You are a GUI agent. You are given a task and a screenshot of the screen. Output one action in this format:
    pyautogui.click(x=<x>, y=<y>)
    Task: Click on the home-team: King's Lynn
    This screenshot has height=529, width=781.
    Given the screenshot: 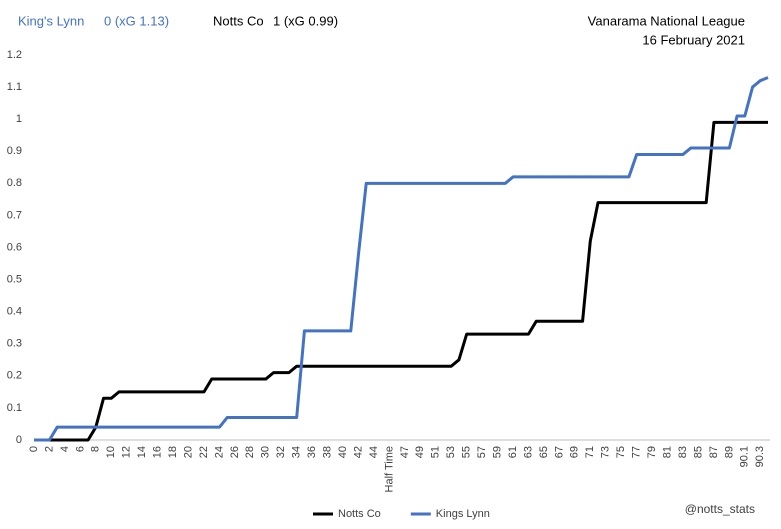 What is the action you would take?
    pyautogui.click(x=51, y=20)
    